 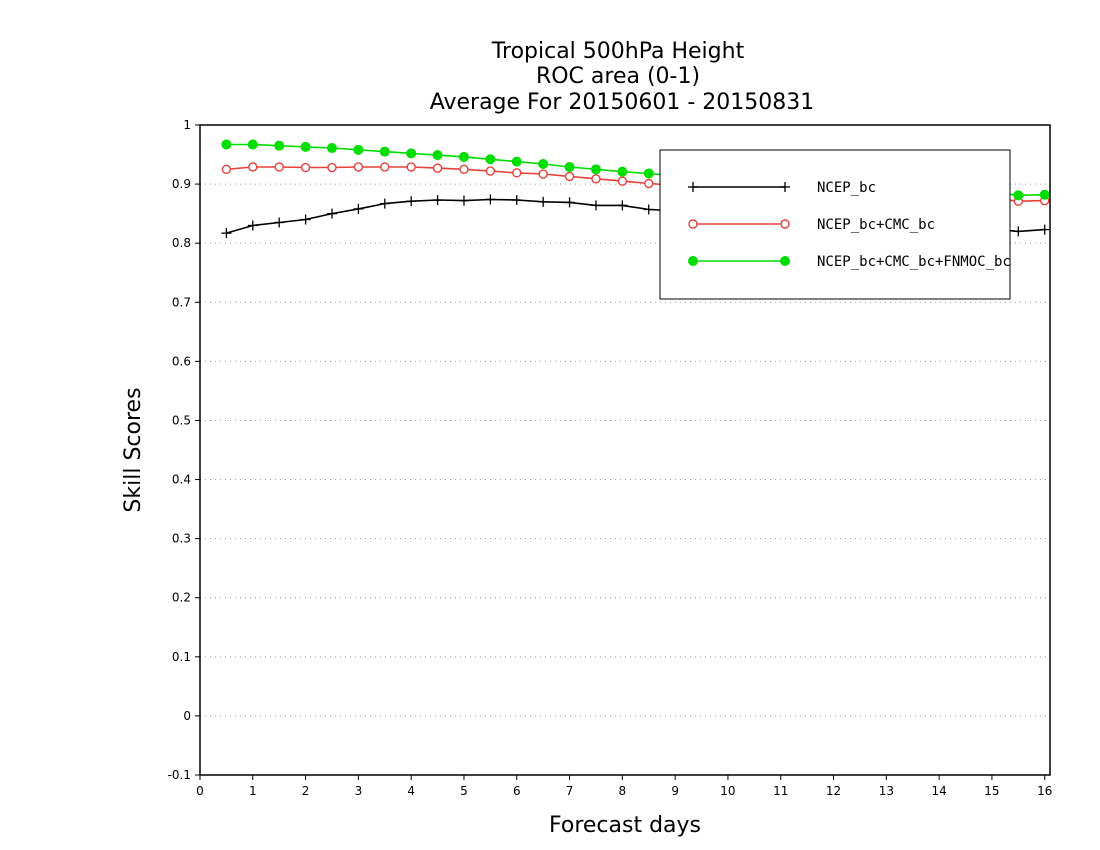 What do you see at coordinates (938, 791) in the screenshot?
I see `x-tick-label: 14` at bounding box center [938, 791].